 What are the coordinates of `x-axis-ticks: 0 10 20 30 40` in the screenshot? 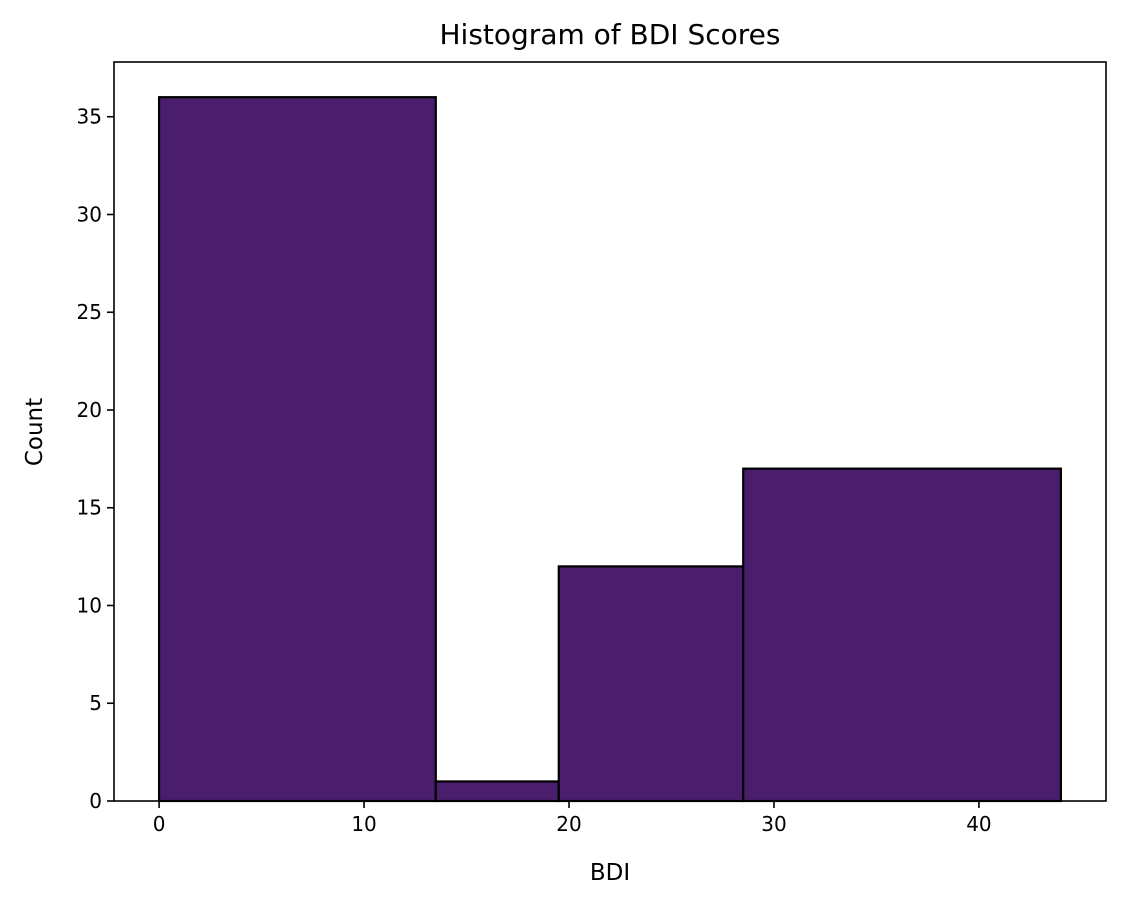 It's located at (572, 818).